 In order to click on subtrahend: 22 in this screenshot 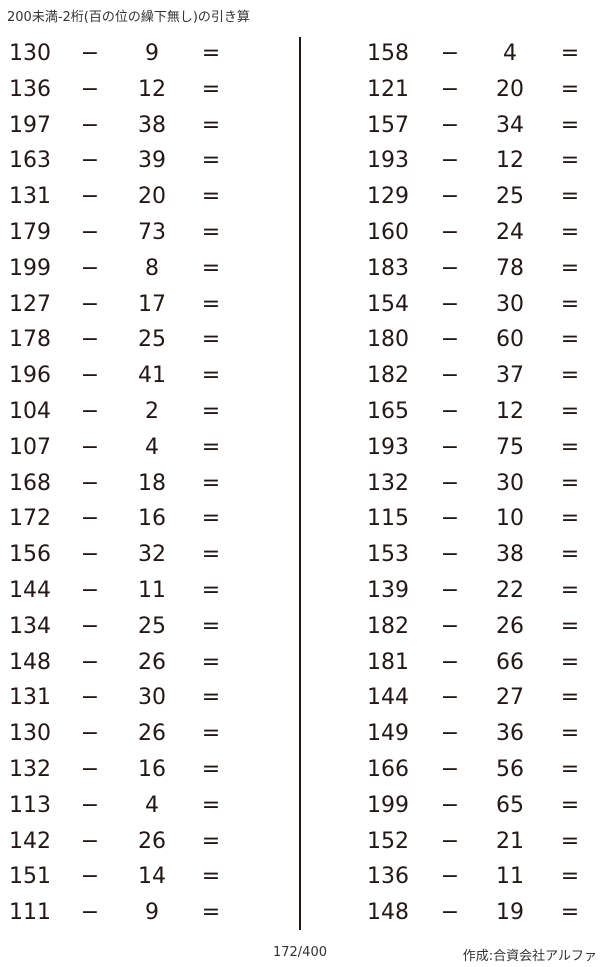, I will do `click(510, 590)`.